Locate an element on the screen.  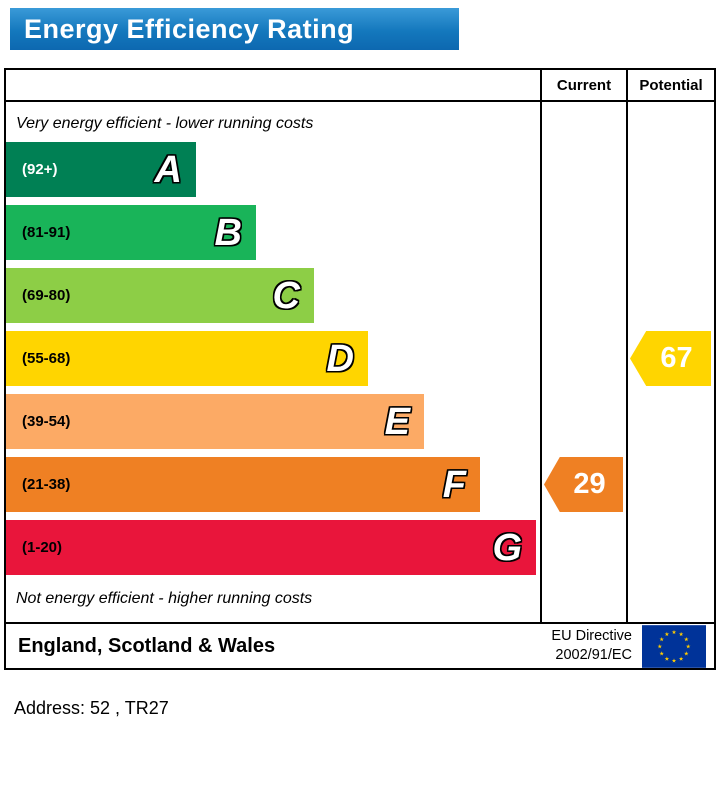
band-f-letter: F is located at coordinates (454, 484).